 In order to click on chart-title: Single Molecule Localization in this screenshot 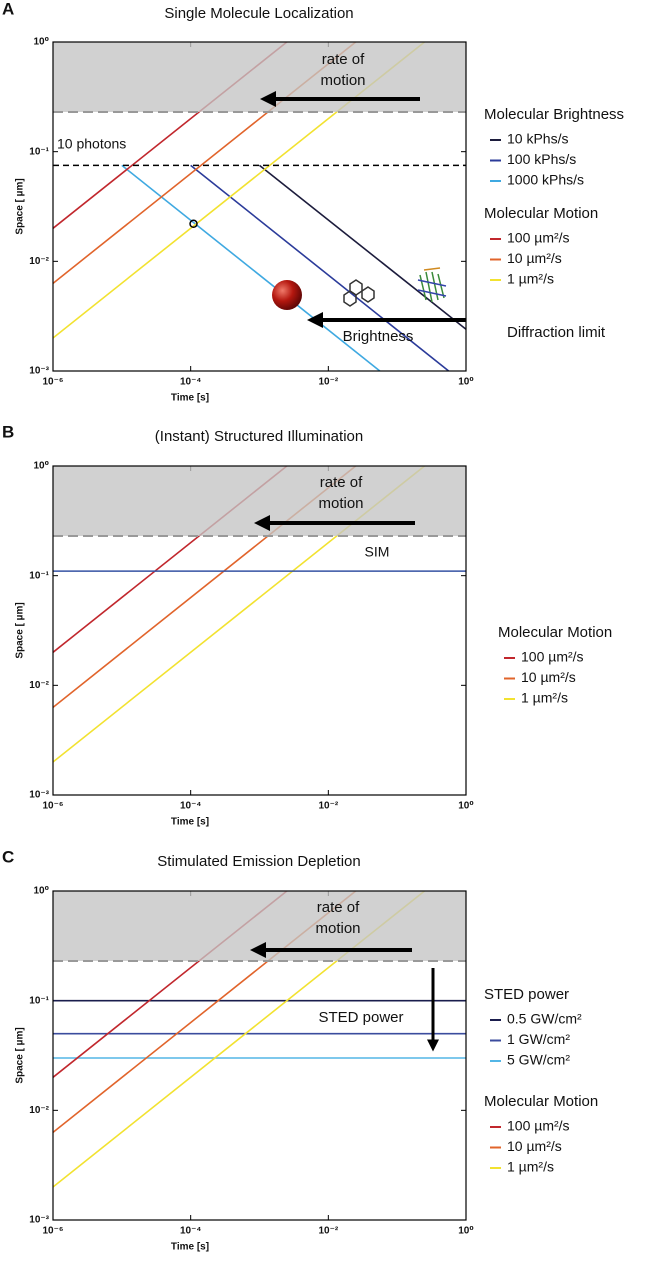, I will do `click(258, 13)`.